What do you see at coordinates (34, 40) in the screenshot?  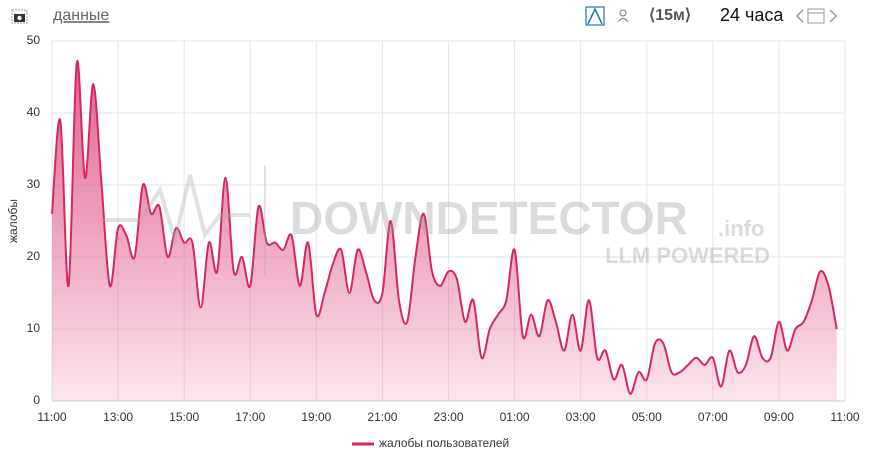 I see `y-tick-label: 50` at bounding box center [34, 40].